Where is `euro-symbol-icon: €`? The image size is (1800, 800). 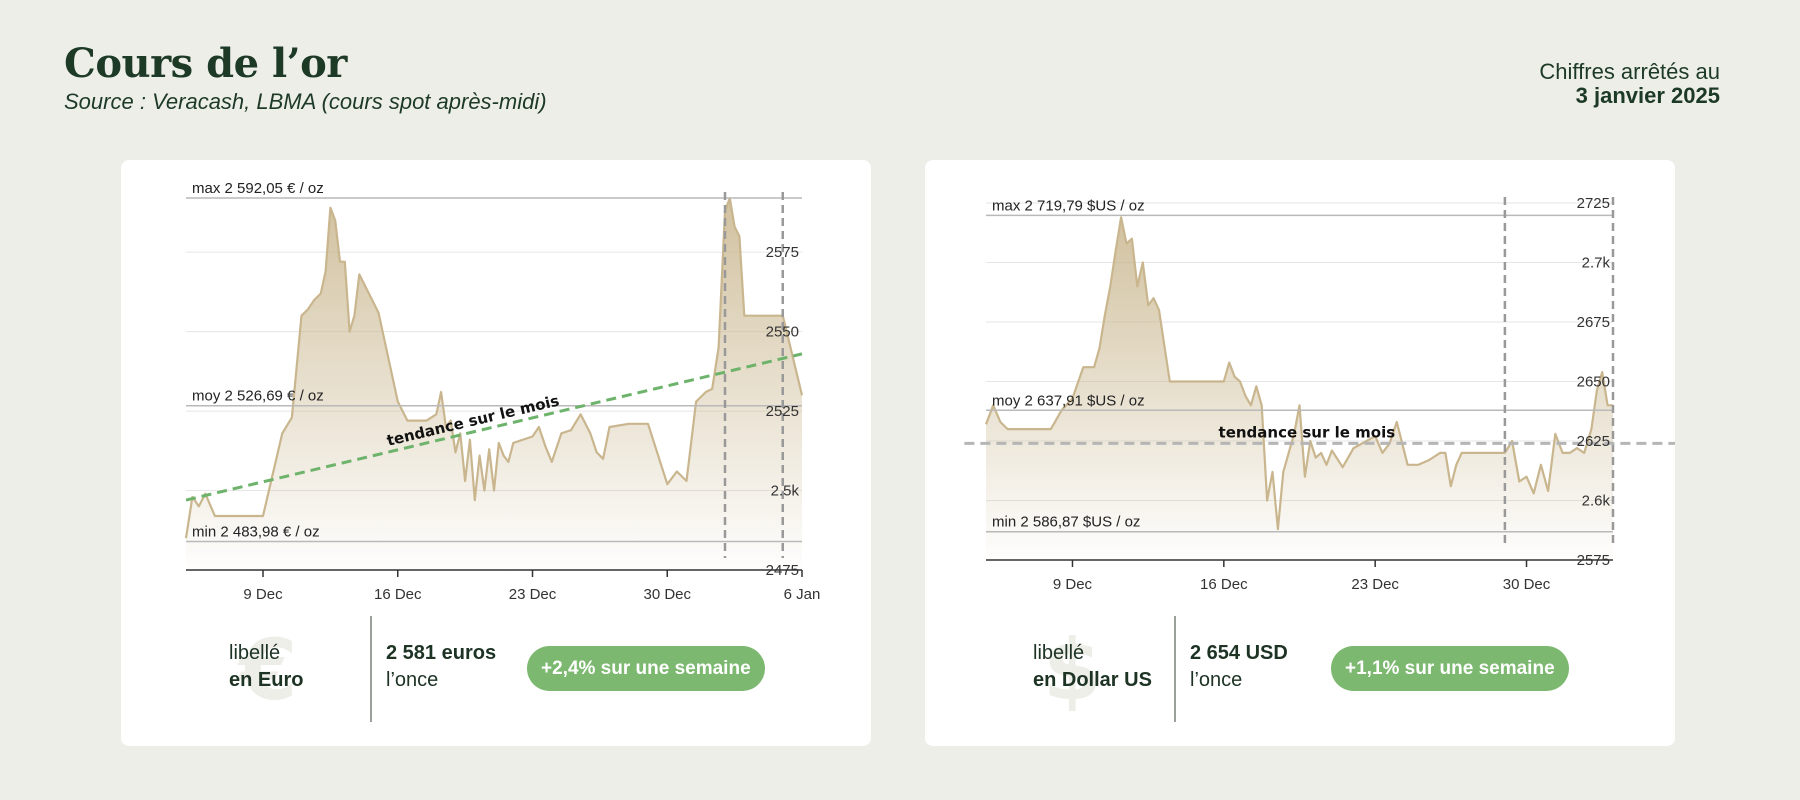
euro-symbol-icon: € is located at coordinates (268, 670).